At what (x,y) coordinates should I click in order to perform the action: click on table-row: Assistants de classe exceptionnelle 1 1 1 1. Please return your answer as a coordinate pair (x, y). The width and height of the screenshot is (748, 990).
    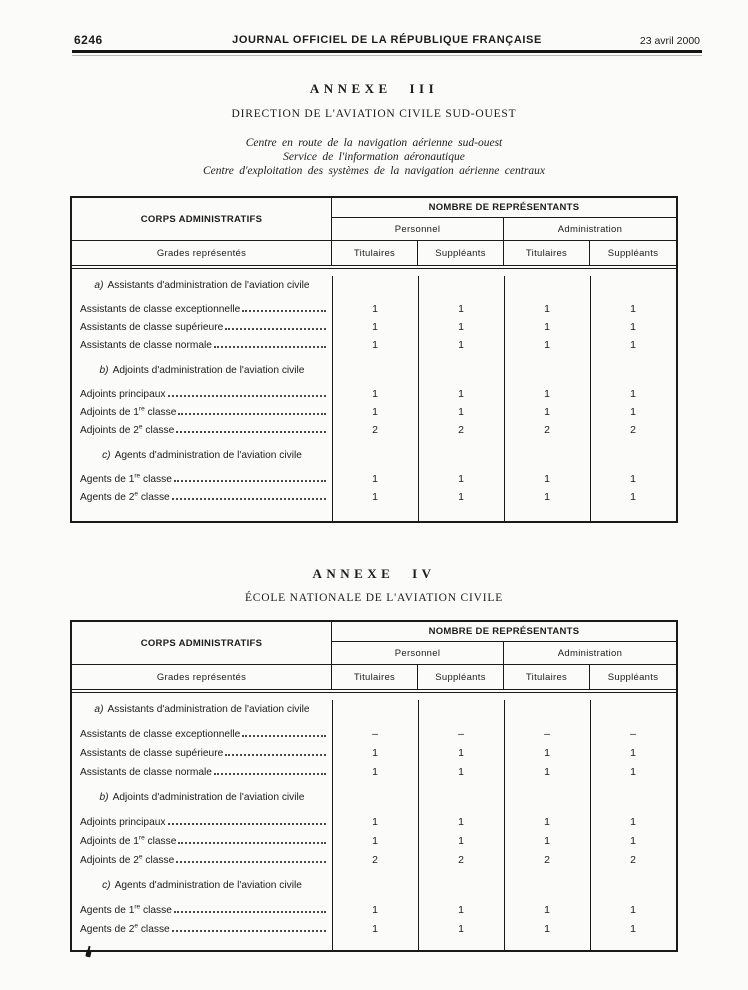
    Looking at the image, I should click on (374, 309).